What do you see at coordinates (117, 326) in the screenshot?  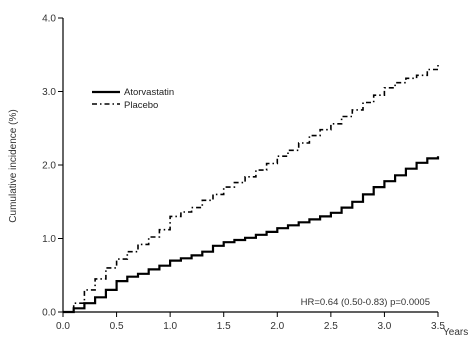 I see `x-tick-label: 0.5` at bounding box center [117, 326].